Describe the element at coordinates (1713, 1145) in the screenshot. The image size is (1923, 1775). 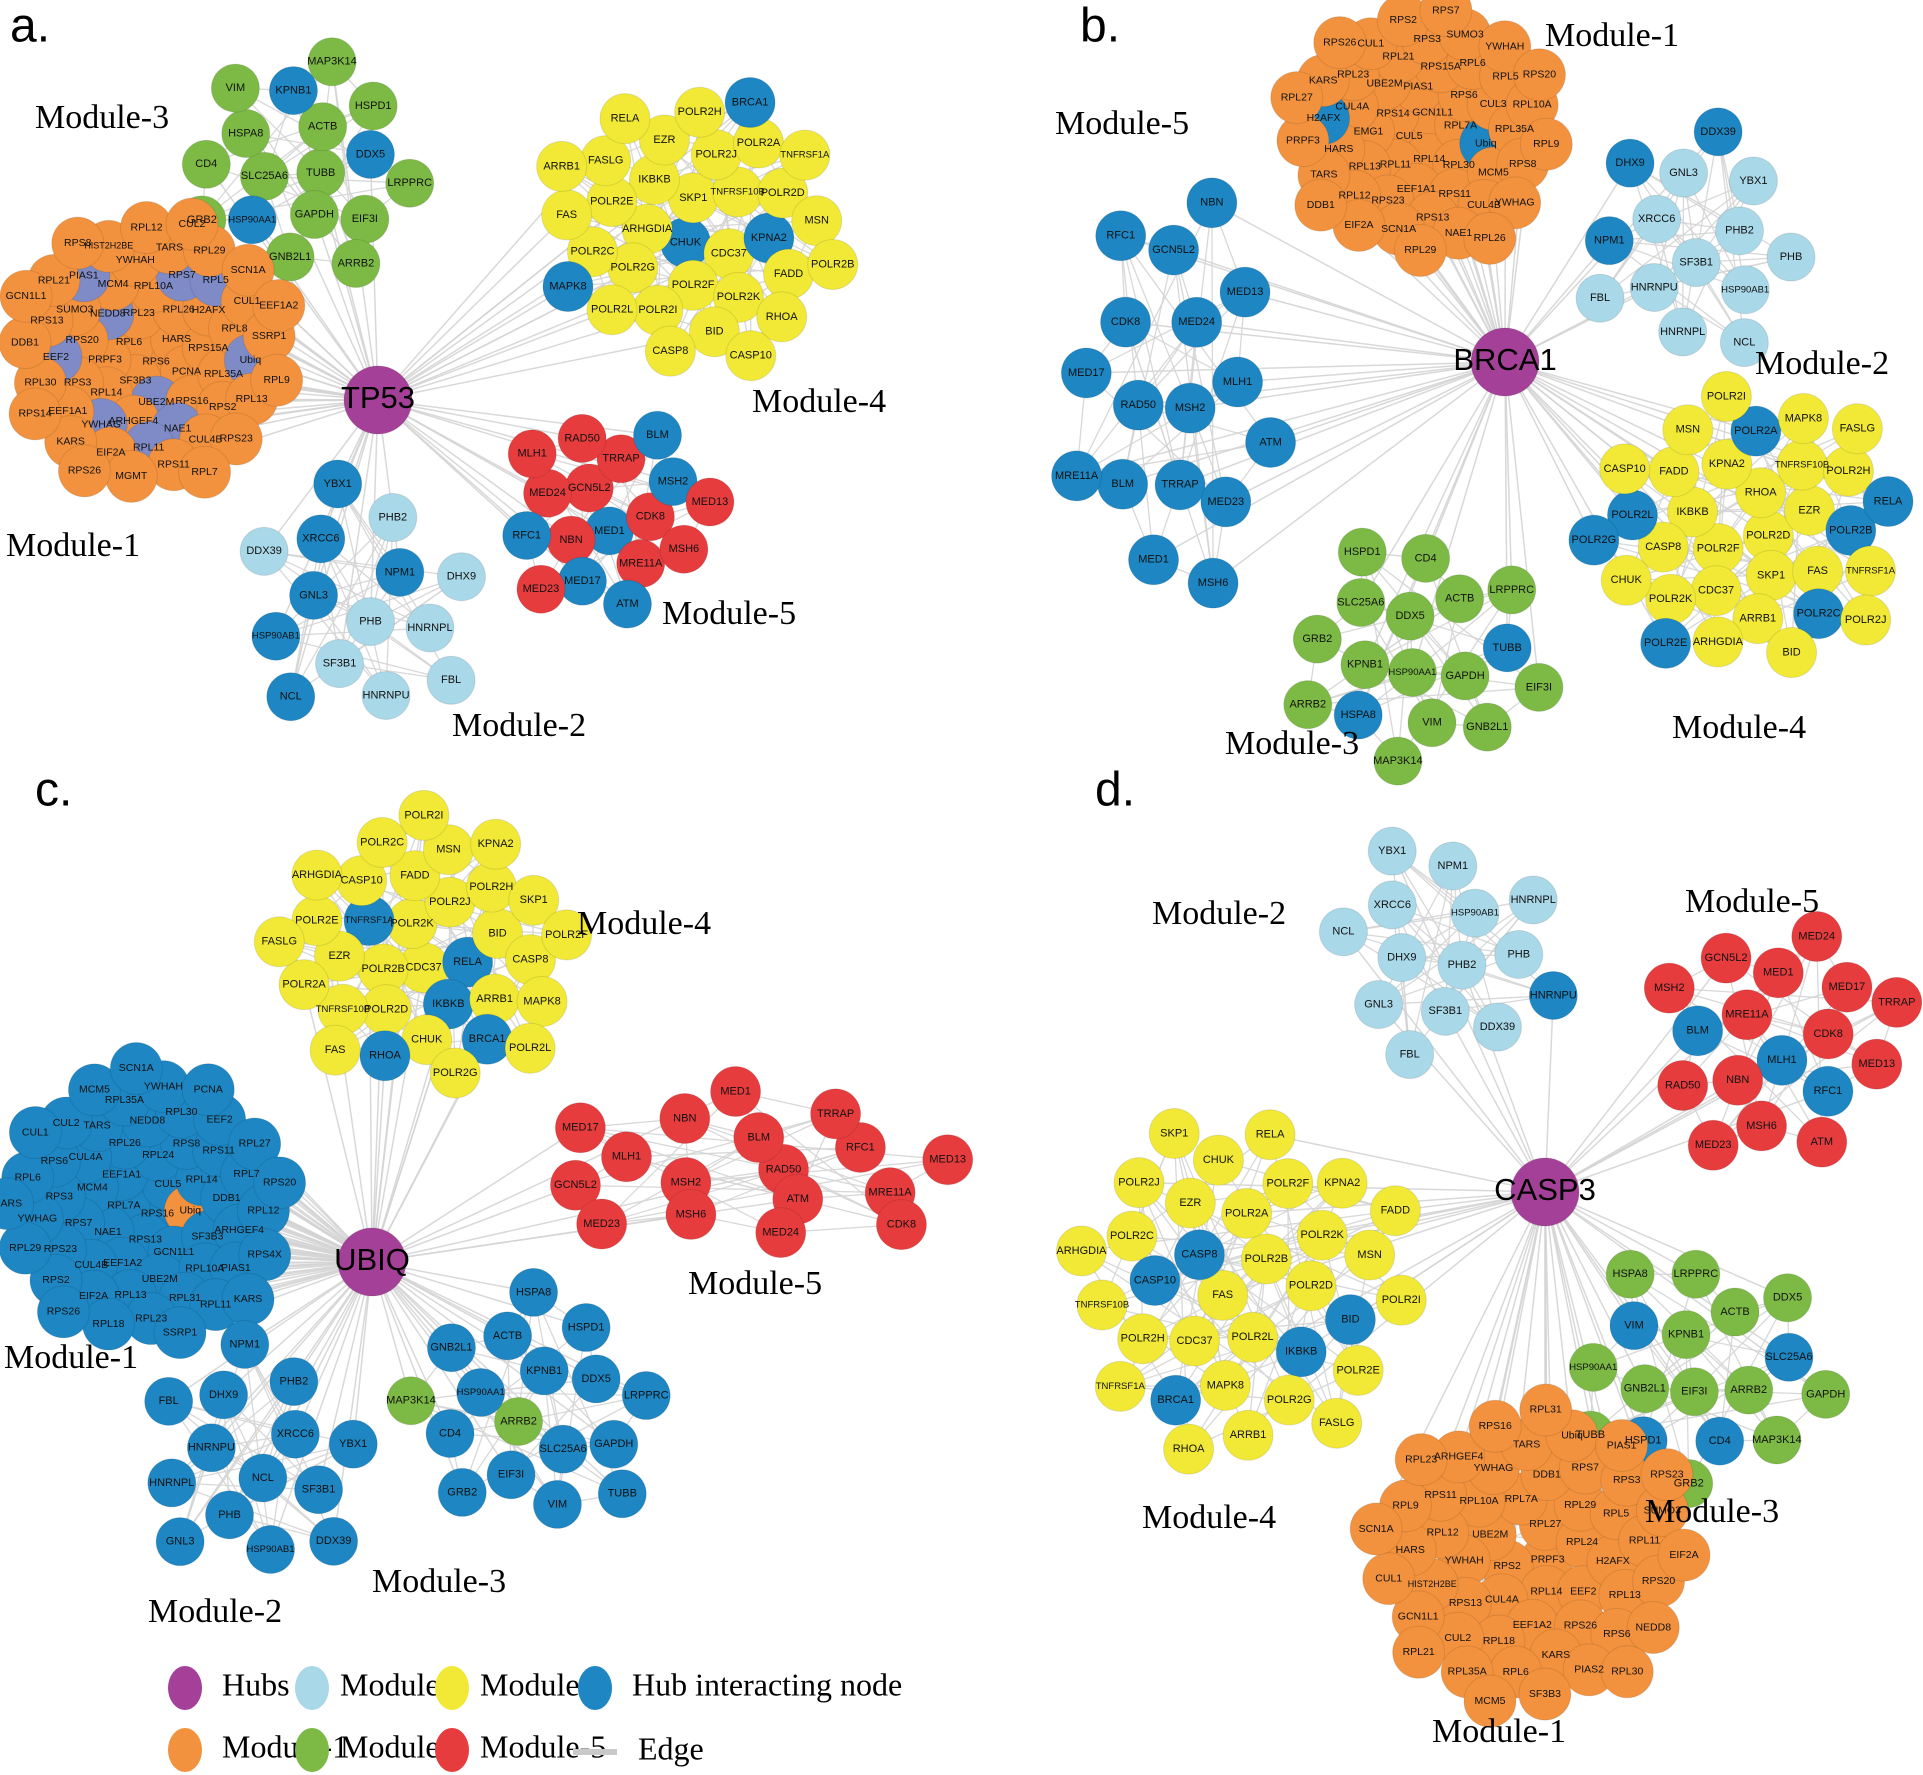
I see `node-MED23` at that location.